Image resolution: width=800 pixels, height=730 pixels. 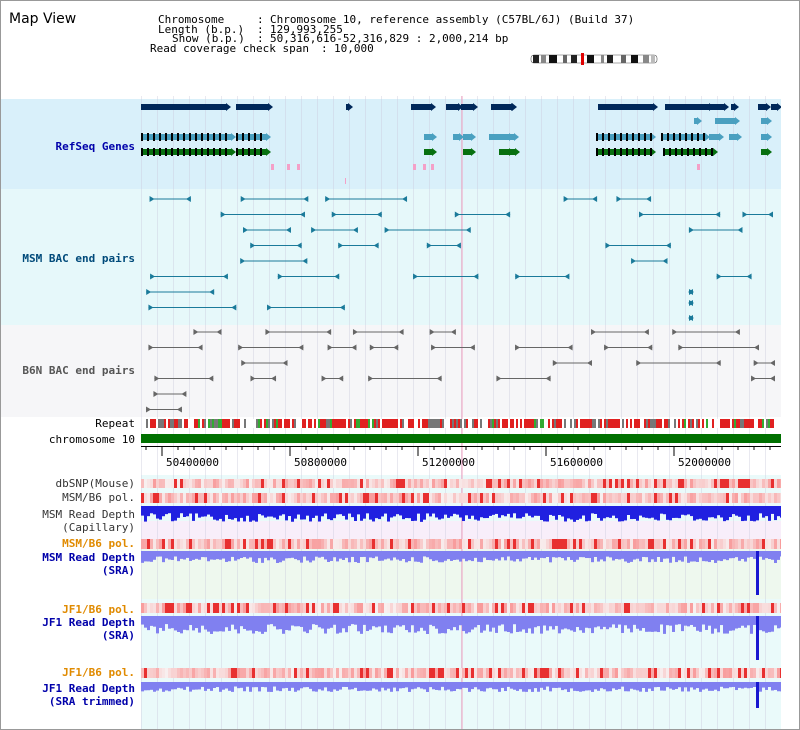 What do you see at coordinates (345, 181) in the screenshot?
I see `refseq-mrna-mark` at bounding box center [345, 181].